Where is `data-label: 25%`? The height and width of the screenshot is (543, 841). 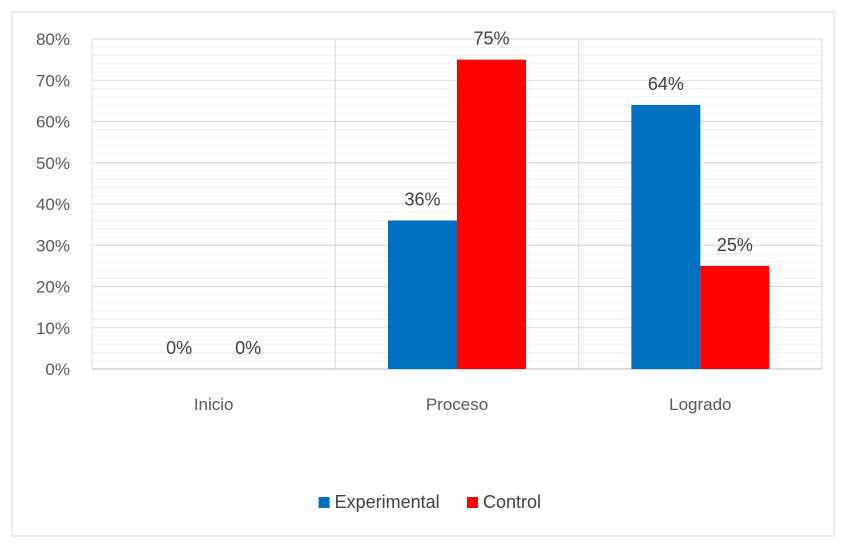 data-label: 25% is located at coordinates (735, 245).